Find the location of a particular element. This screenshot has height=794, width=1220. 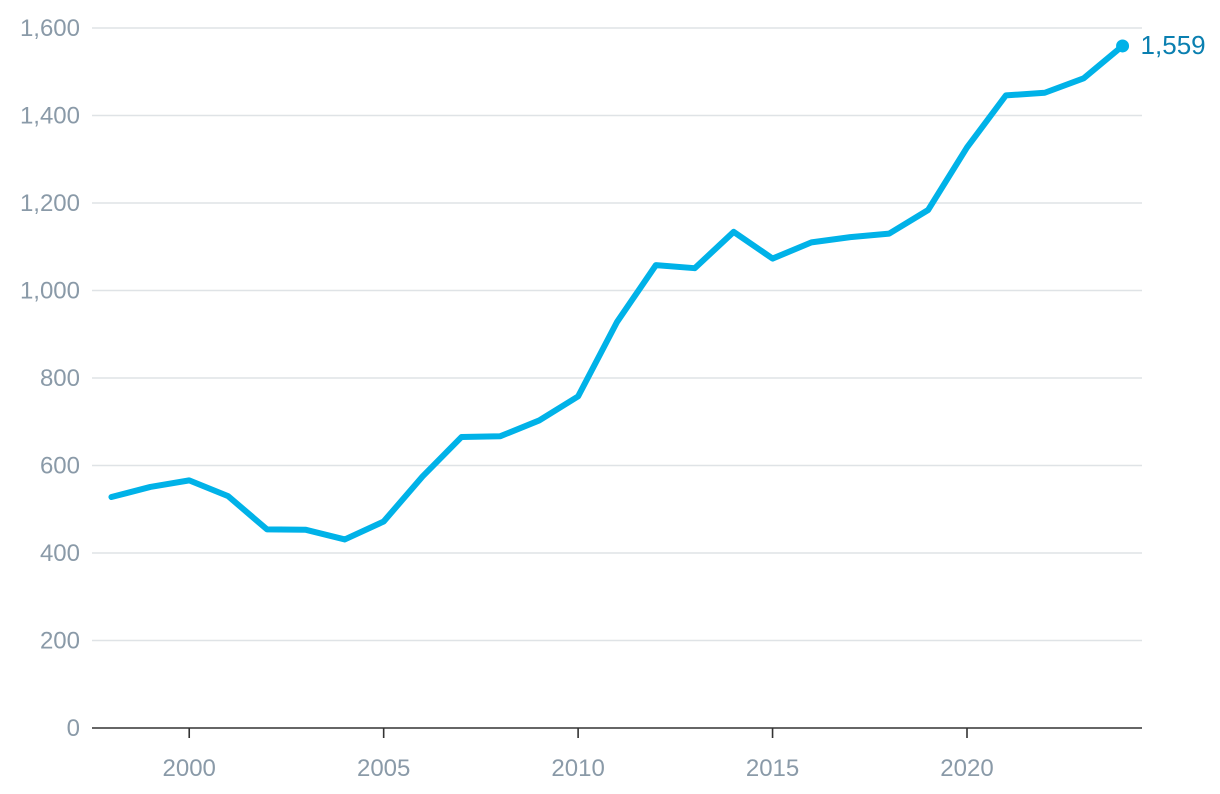

end-value-label: 1,559 is located at coordinates (1173, 45).